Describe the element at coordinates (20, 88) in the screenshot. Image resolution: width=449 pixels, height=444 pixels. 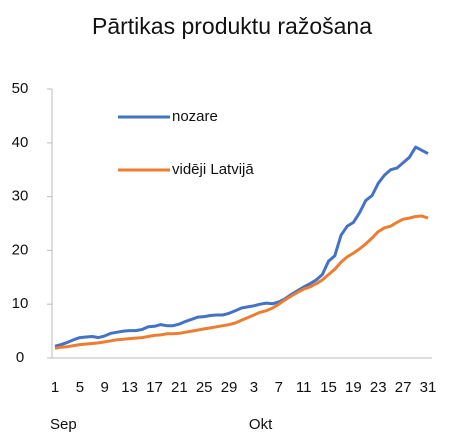
I see `y-tick-label: 50` at that location.